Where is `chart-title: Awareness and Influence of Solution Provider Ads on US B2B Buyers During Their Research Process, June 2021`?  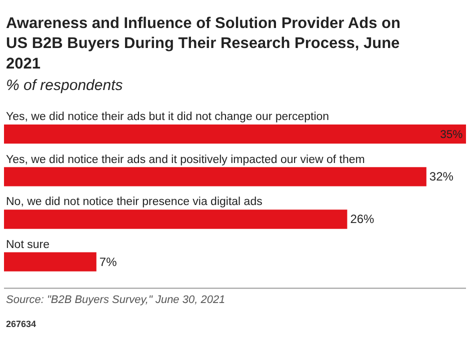
chart-title: Awareness and Influence of Solution Provider Ads on US B2B Buyers During Their Research Process, June 2021 is located at coordinates (203, 43).